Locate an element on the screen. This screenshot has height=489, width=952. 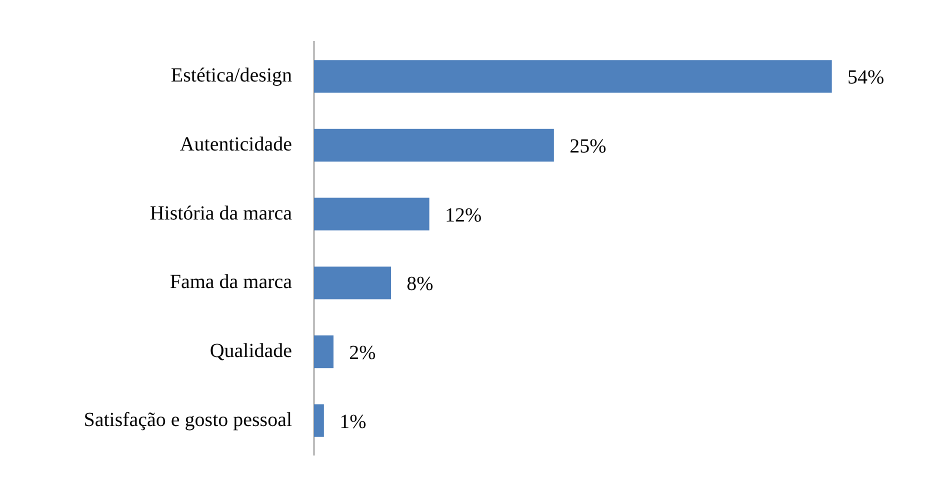
y-tick-label: Satisfação e gosto pessoal is located at coordinates (188, 419).